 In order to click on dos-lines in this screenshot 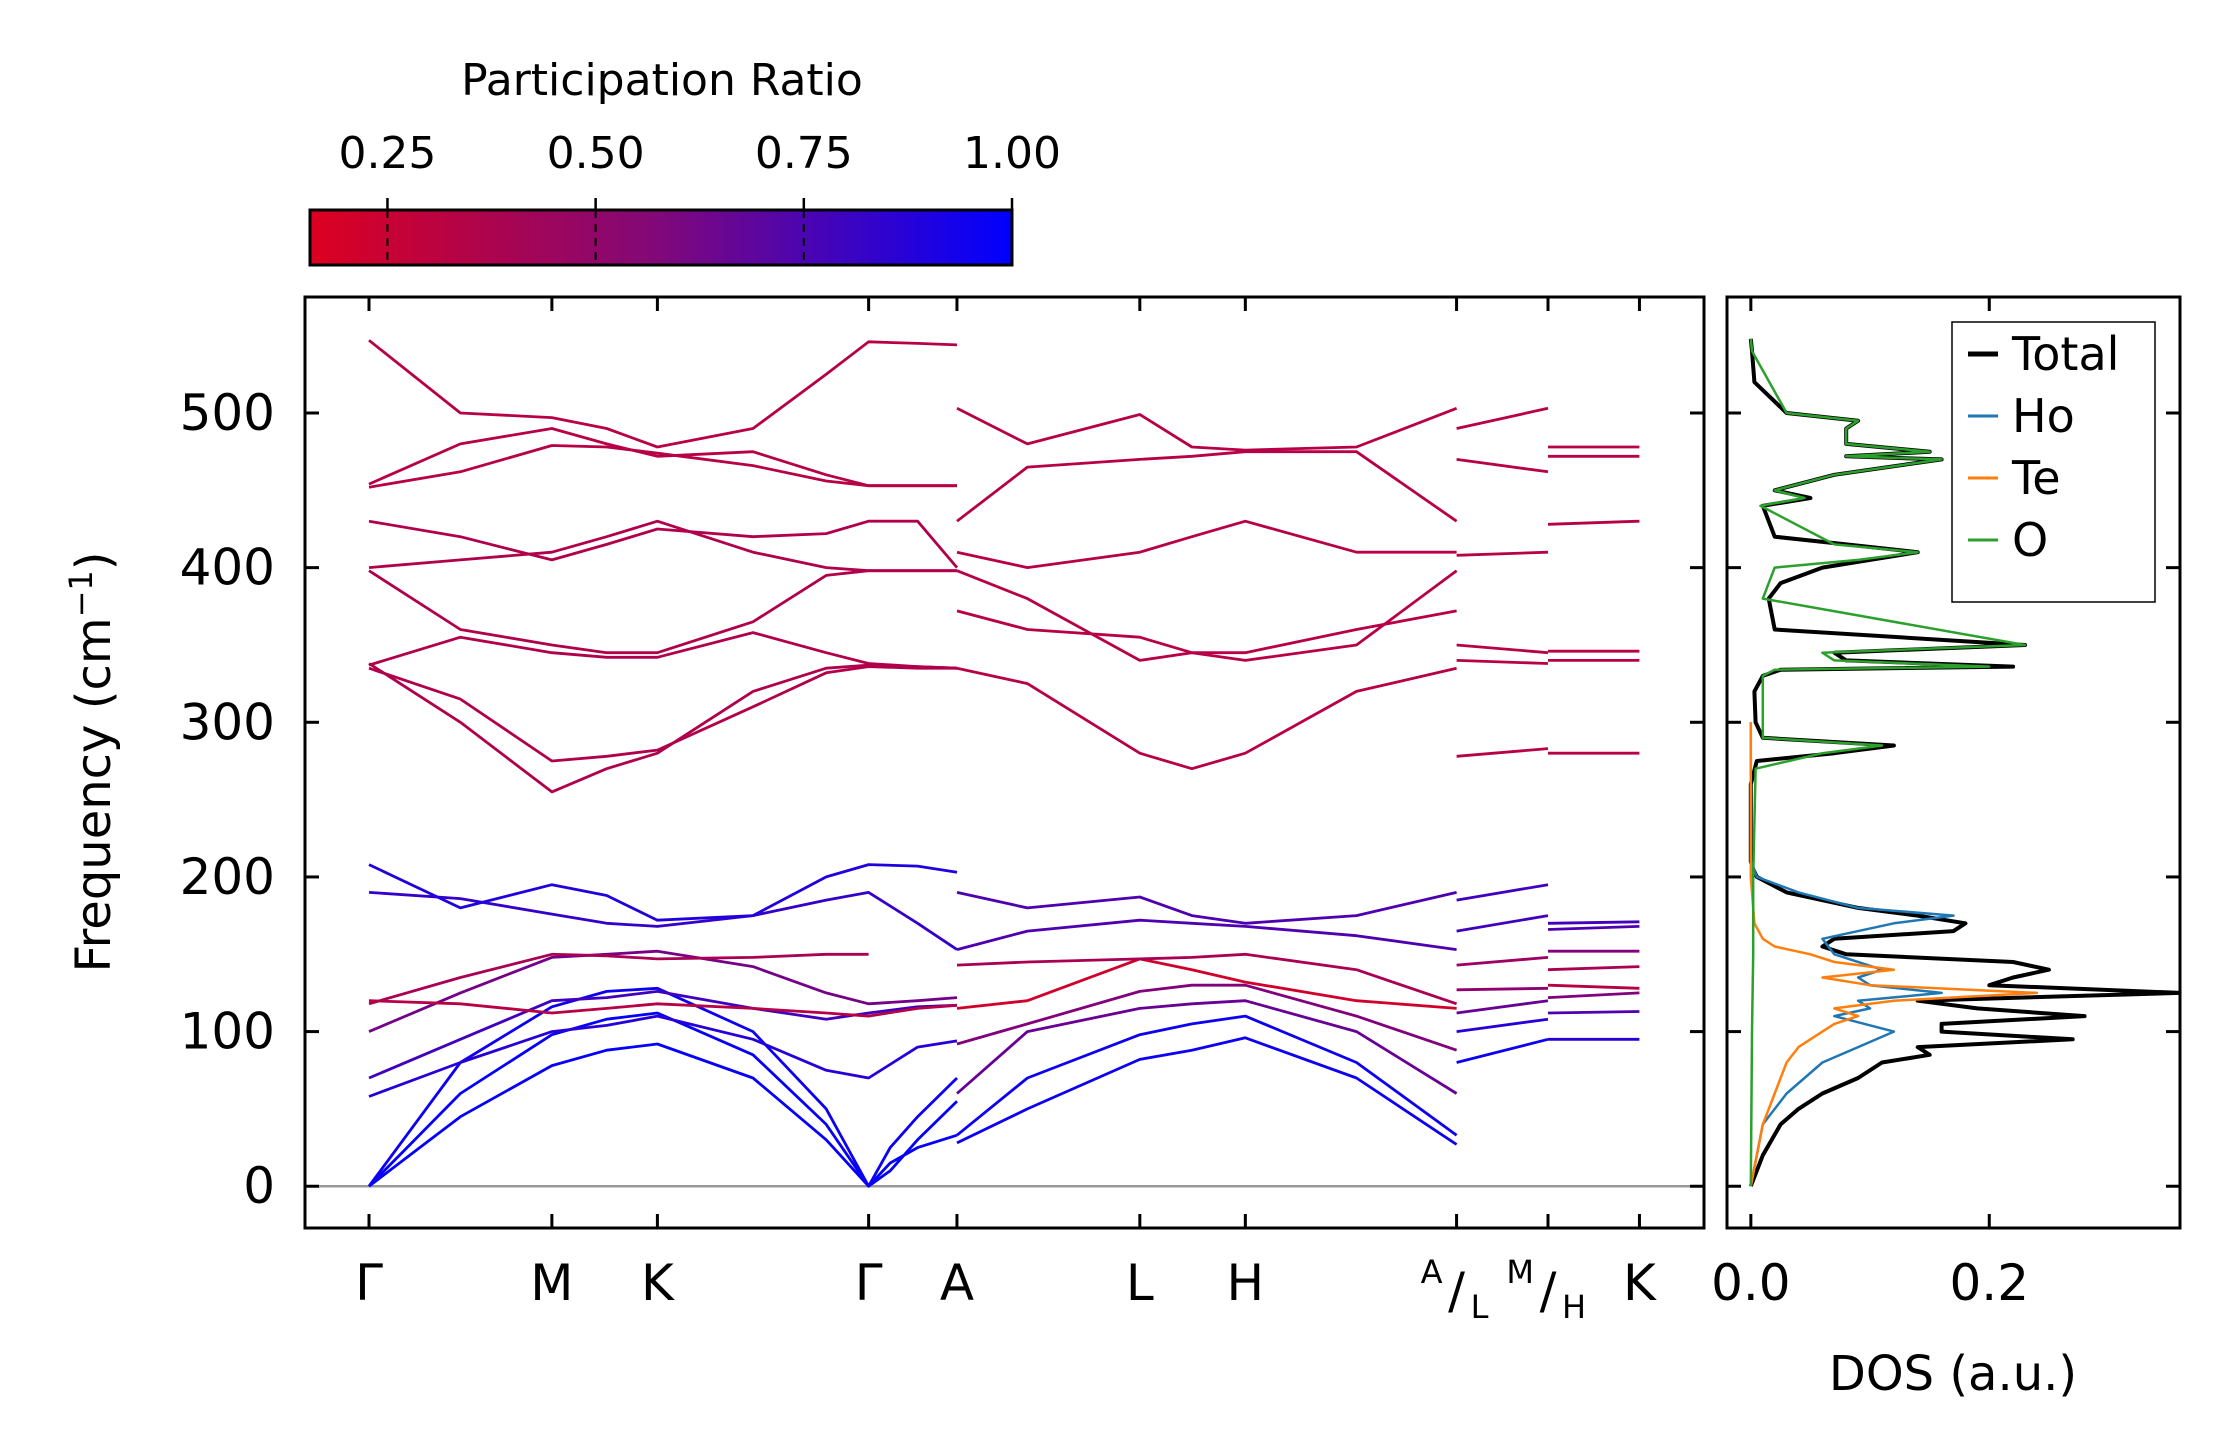, I will do `click(1964, 762)`.